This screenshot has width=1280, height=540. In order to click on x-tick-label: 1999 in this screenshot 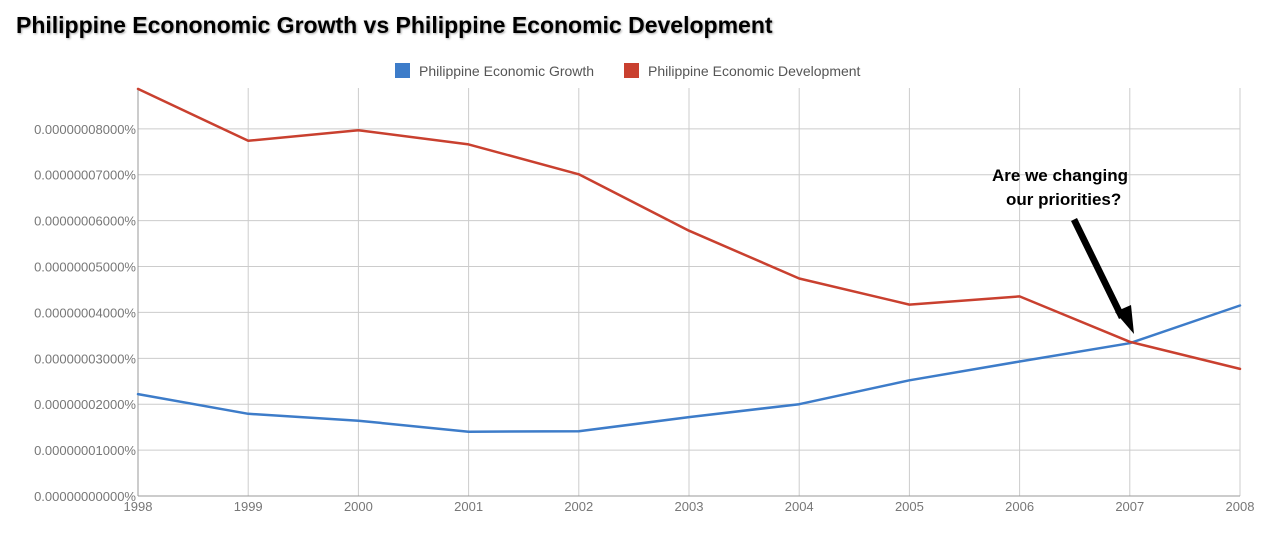, I will do `click(248, 506)`.